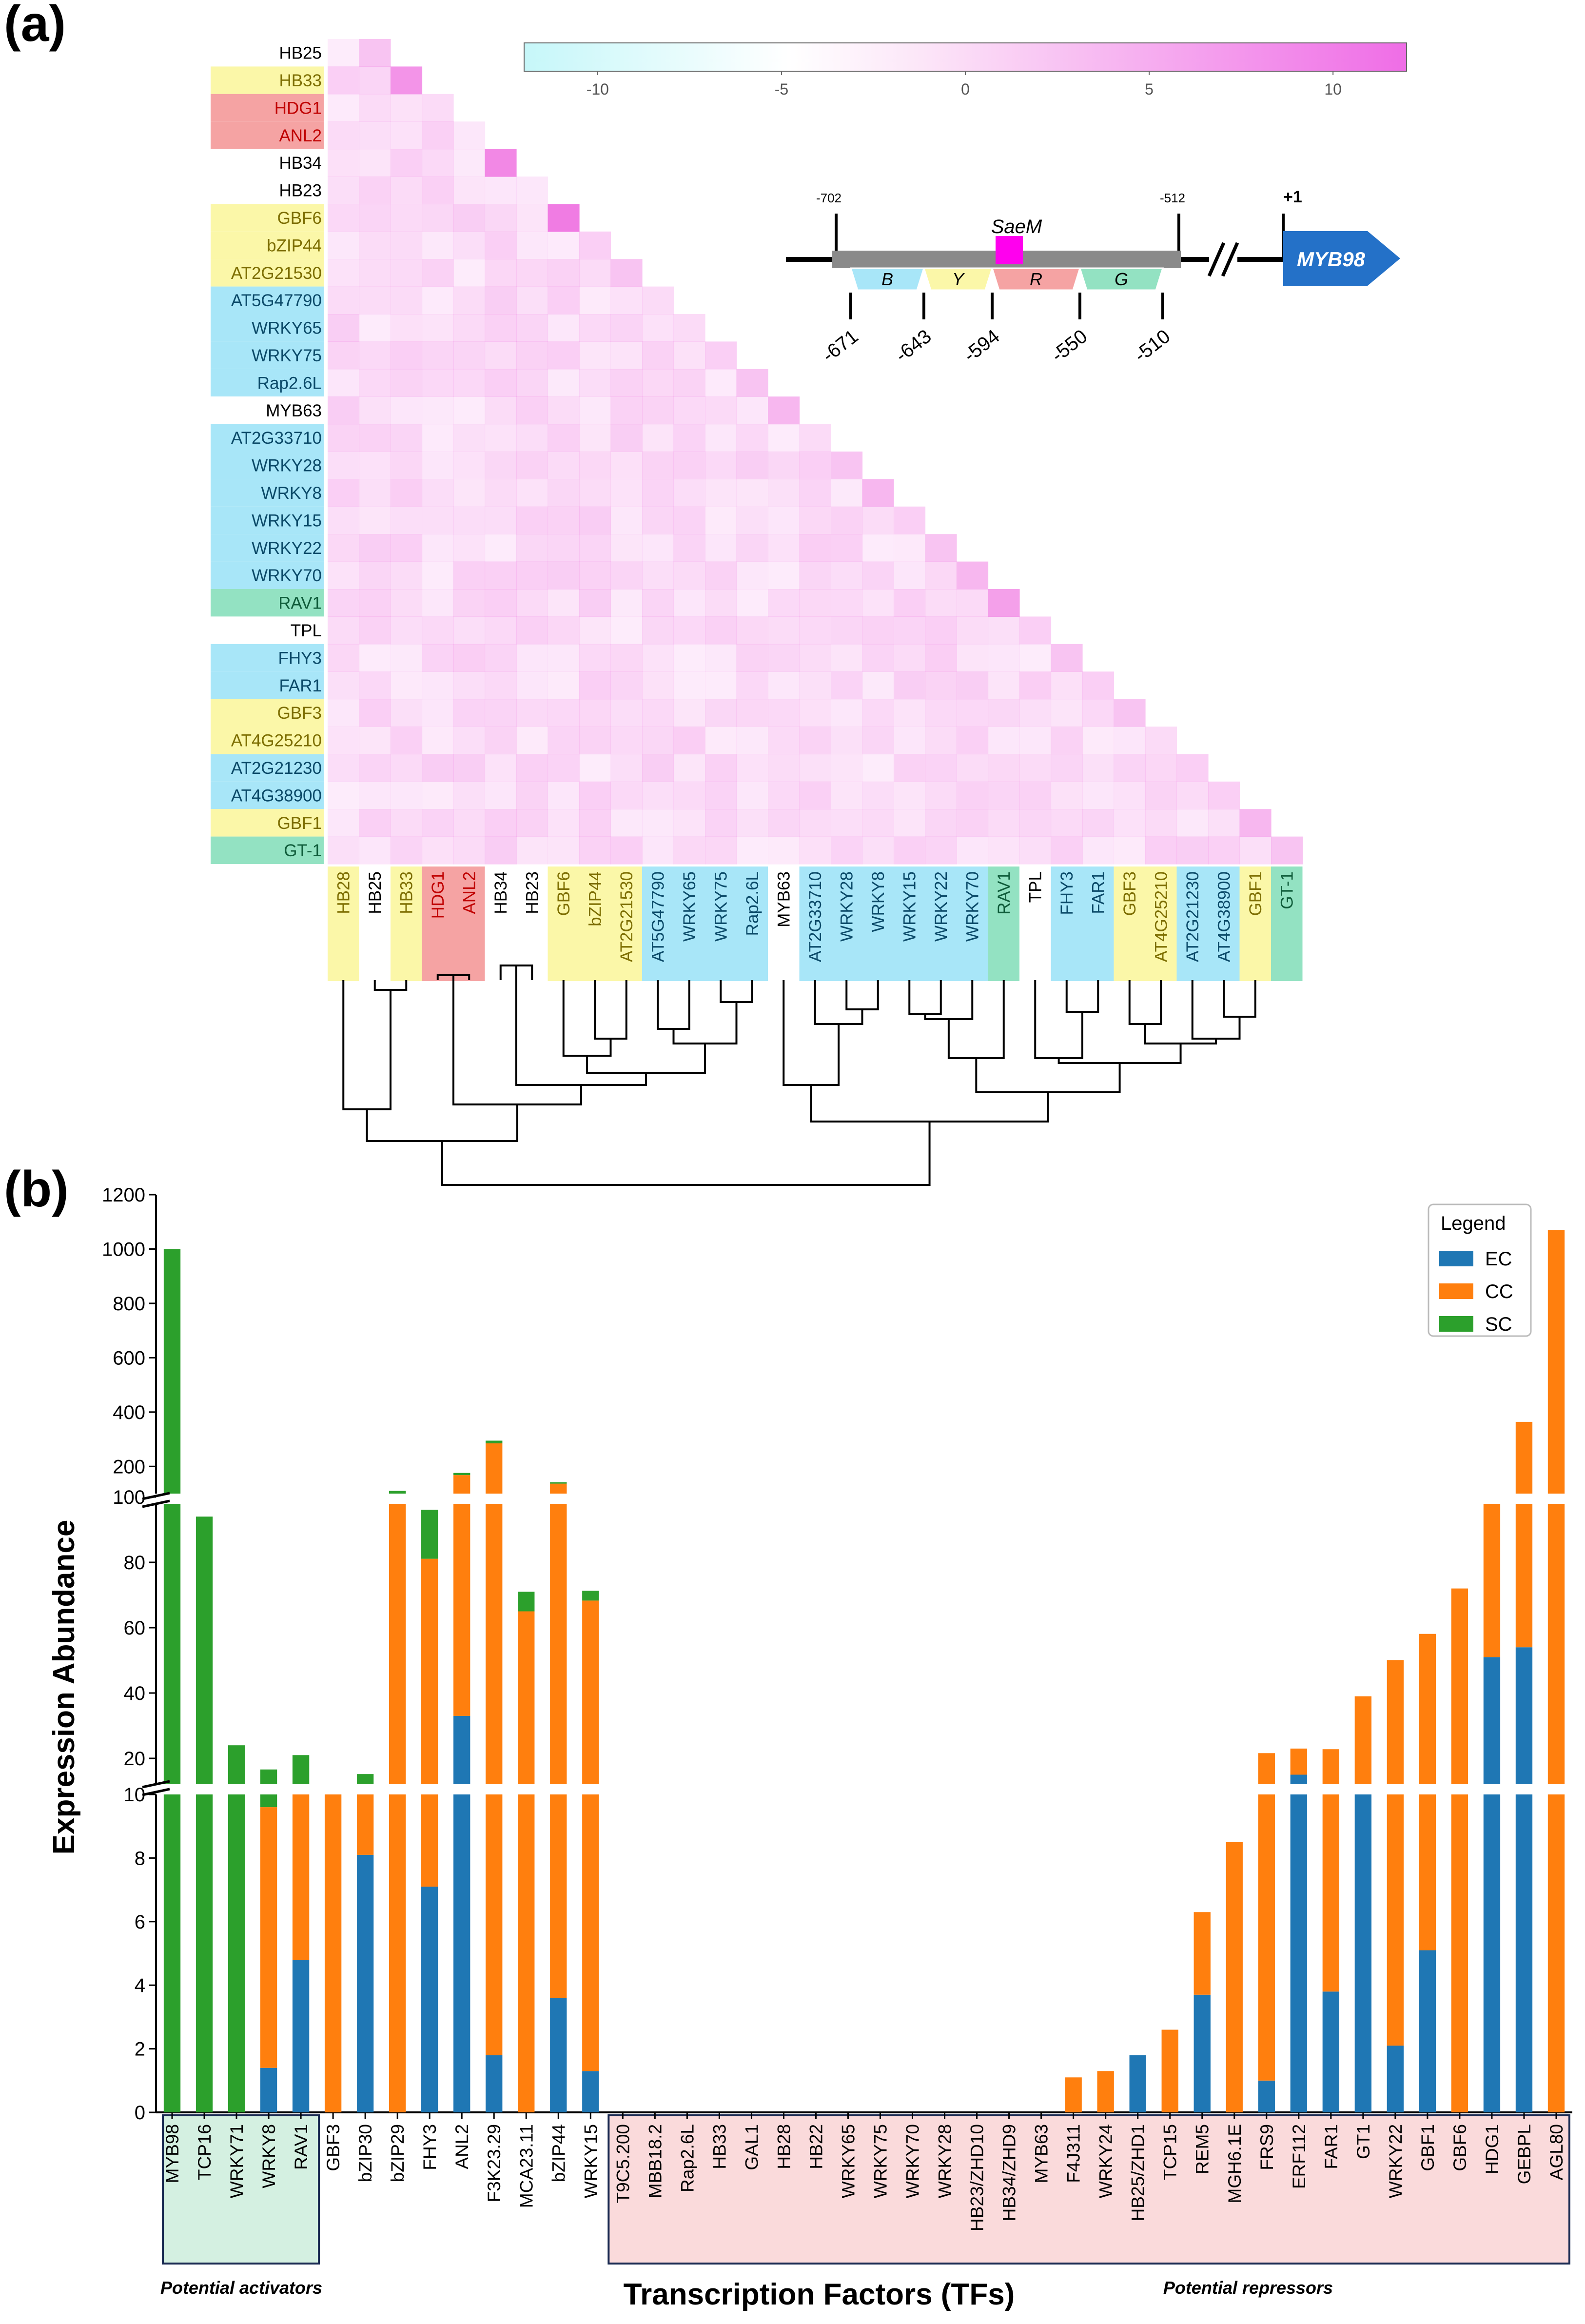 This screenshot has height=2324, width=1585. What do you see at coordinates (657, 916) in the screenshot?
I see `column-label: AT5G47790` at bounding box center [657, 916].